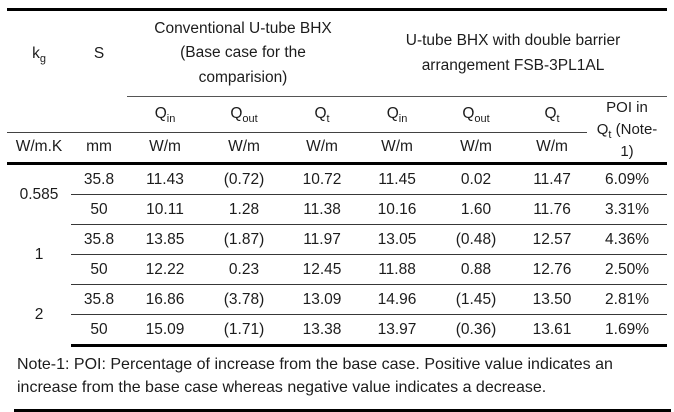 The image size is (674, 412). Describe the element at coordinates (476, 300) in the screenshot. I see `data-cell: (1.45)` at that location.